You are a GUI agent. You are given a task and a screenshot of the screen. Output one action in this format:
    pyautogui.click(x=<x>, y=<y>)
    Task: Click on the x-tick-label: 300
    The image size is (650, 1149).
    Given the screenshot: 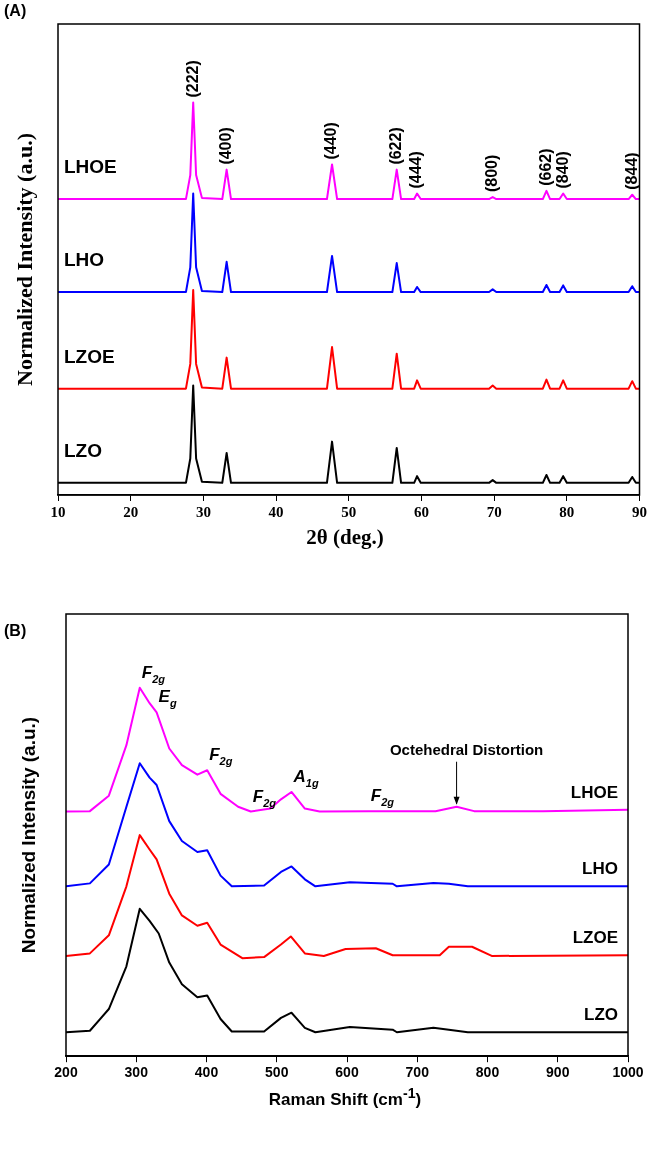 What is the action you would take?
    pyautogui.click(x=136, y=1072)
    